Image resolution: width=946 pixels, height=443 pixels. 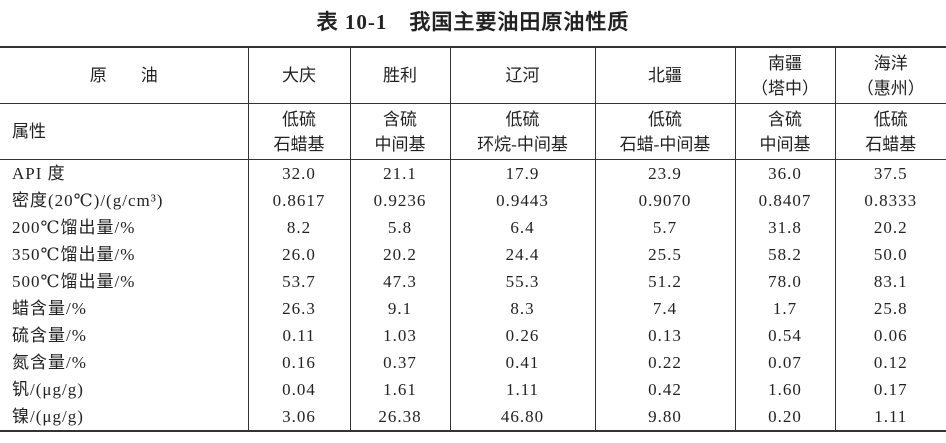 What do you see at coordinates (522, 173) in the screenshot?
I see `value-cell: 17.9` at bounding box center [522, 173].